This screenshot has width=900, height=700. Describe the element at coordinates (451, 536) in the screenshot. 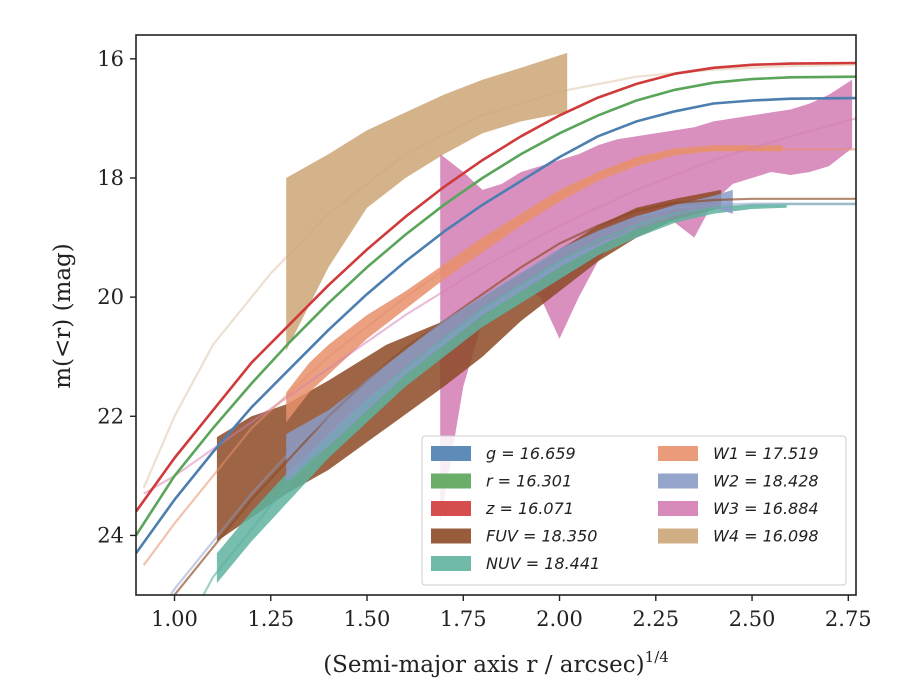

I see `legend-swatch-fuv` at that location.